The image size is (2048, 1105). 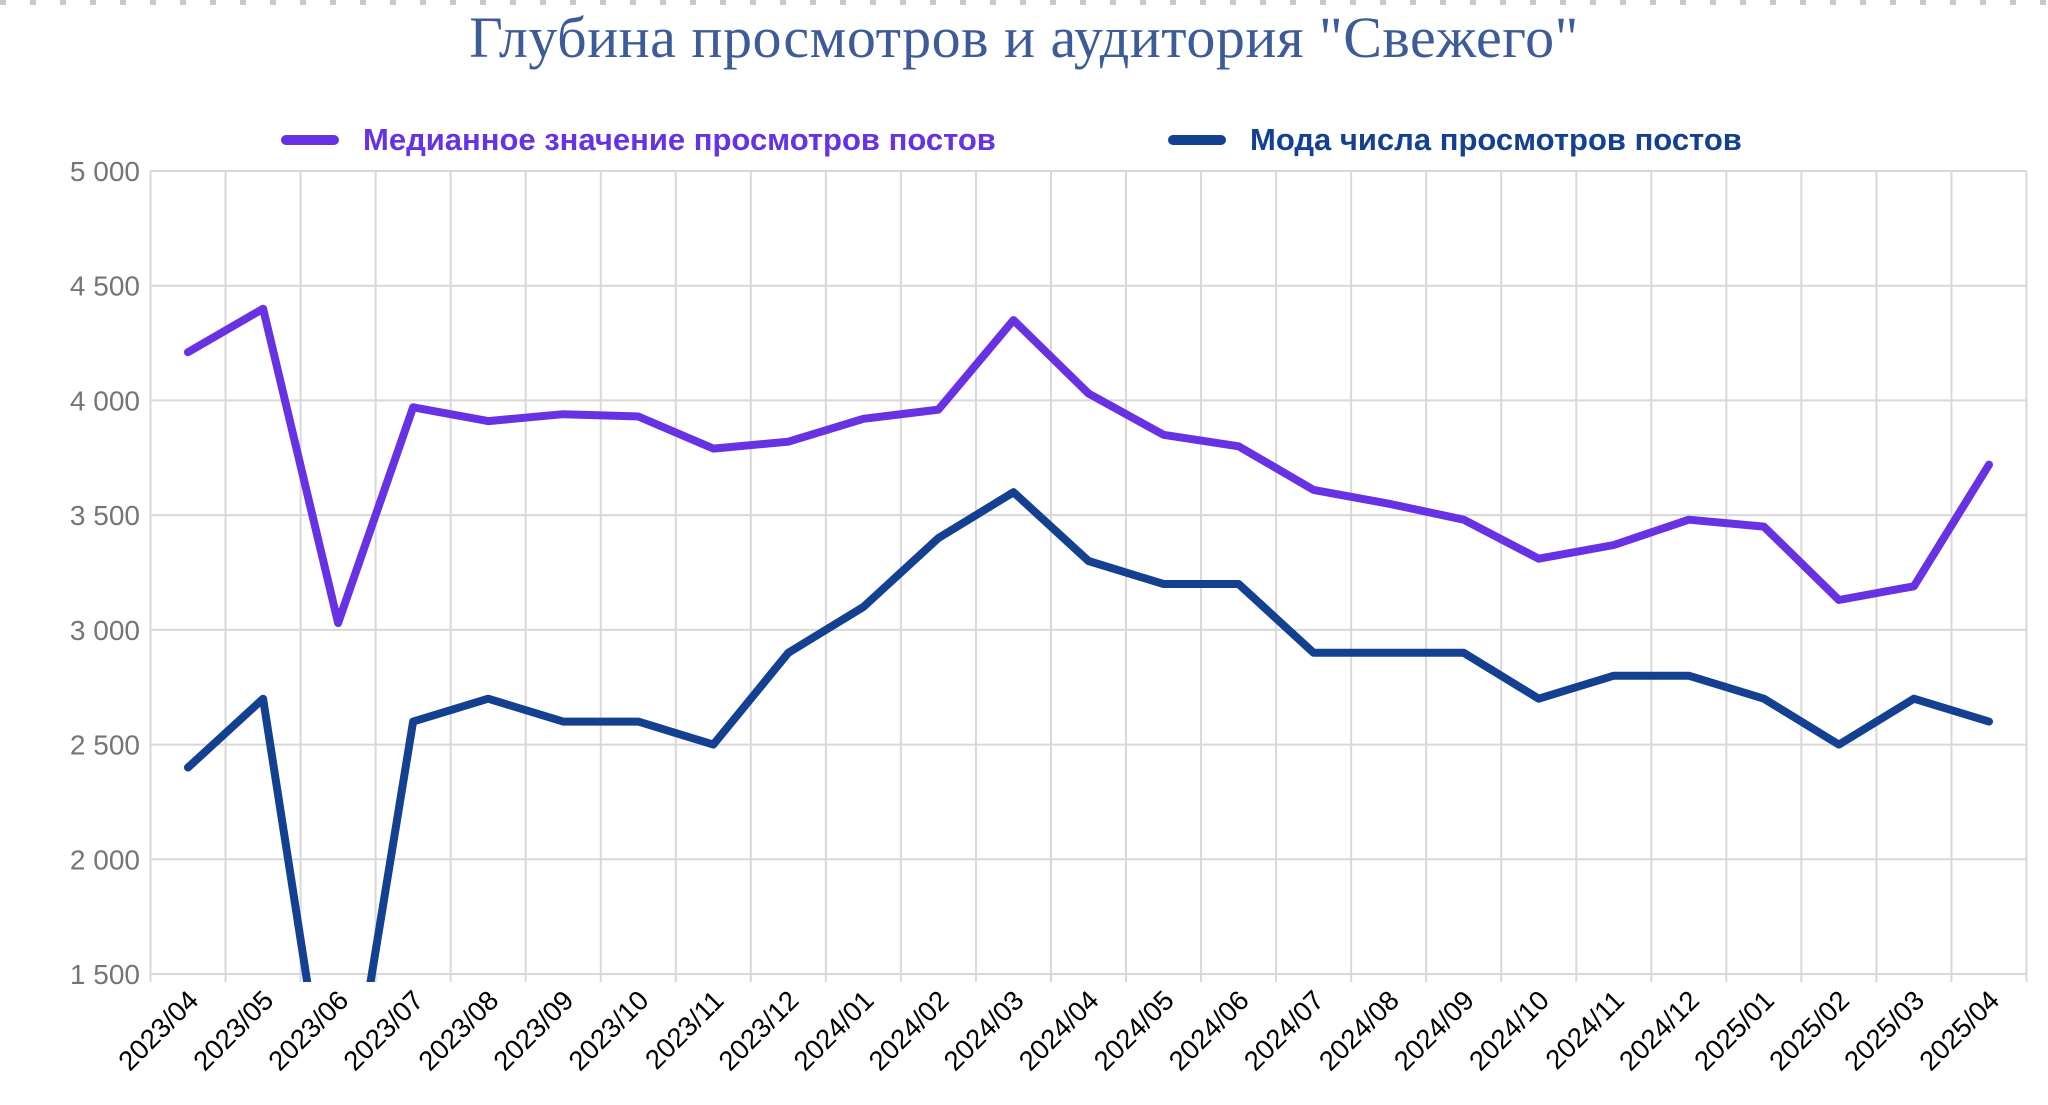 What do you see at coordinates (608, 1030) in the screenshot?
I see `svg-text: 2023/10` at bounding box center [608, 1030].